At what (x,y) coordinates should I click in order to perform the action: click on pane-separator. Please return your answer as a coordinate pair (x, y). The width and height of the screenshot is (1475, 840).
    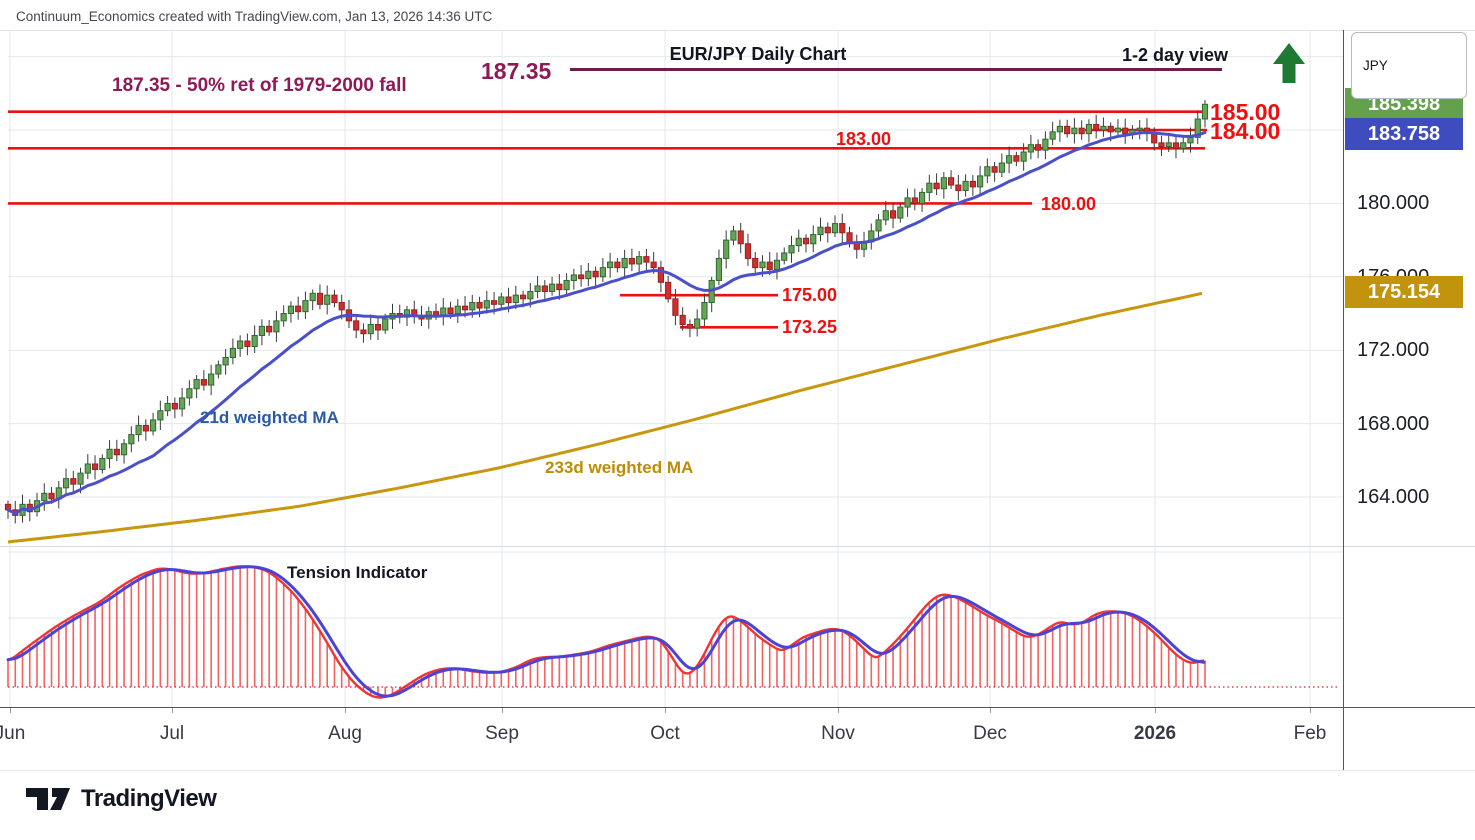
    Looking at the image, I should click on (737, 546).